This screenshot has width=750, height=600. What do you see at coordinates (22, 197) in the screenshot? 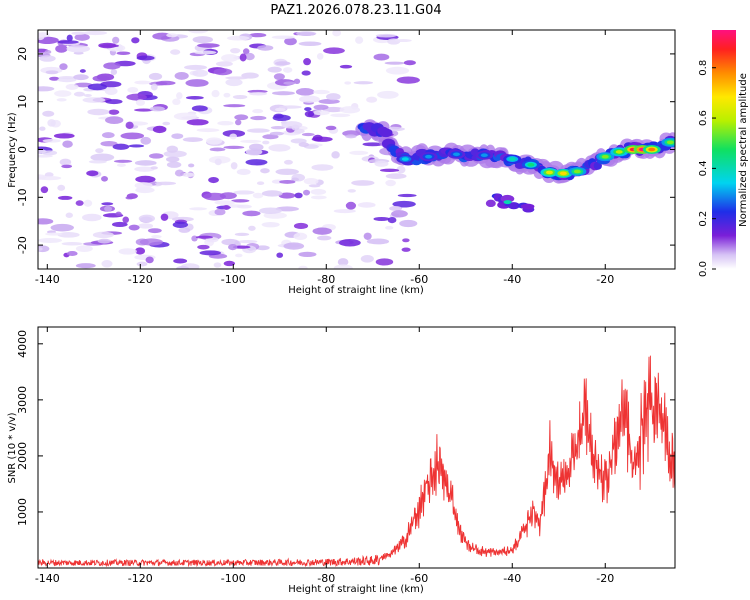
I see `y-tick-label: -10` at bounding box center [22, 197].